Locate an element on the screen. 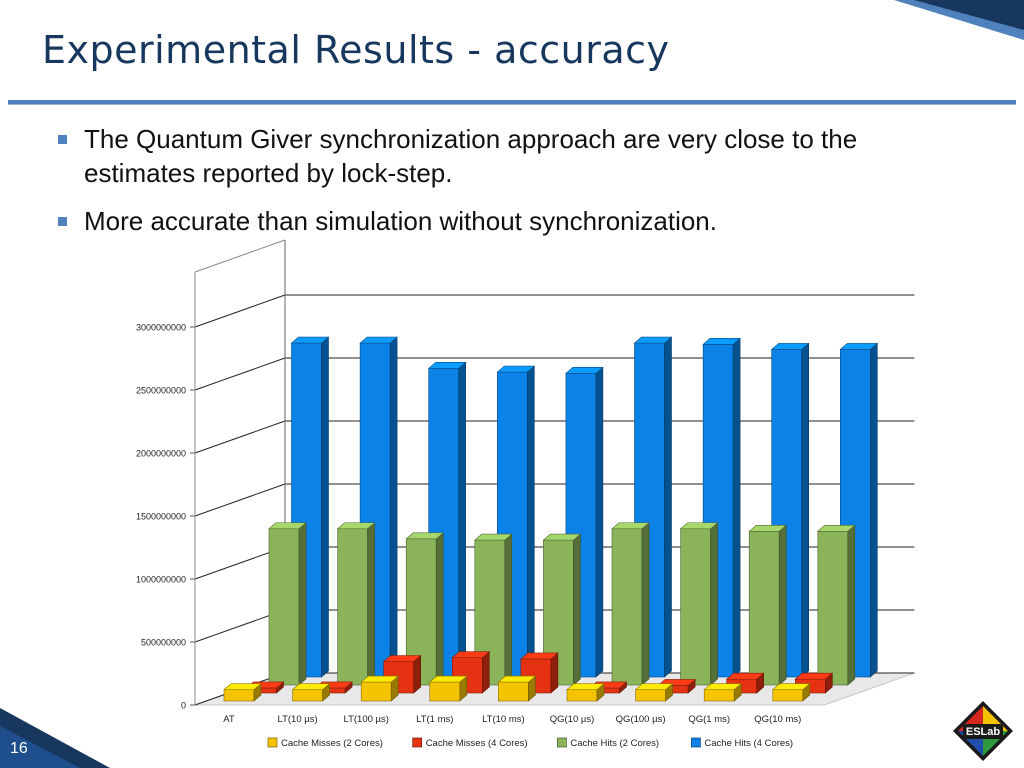 The width and height of the screenshot is (1024, 768). y-tick-label: 1000000000 is located at coordinates (161, 580).